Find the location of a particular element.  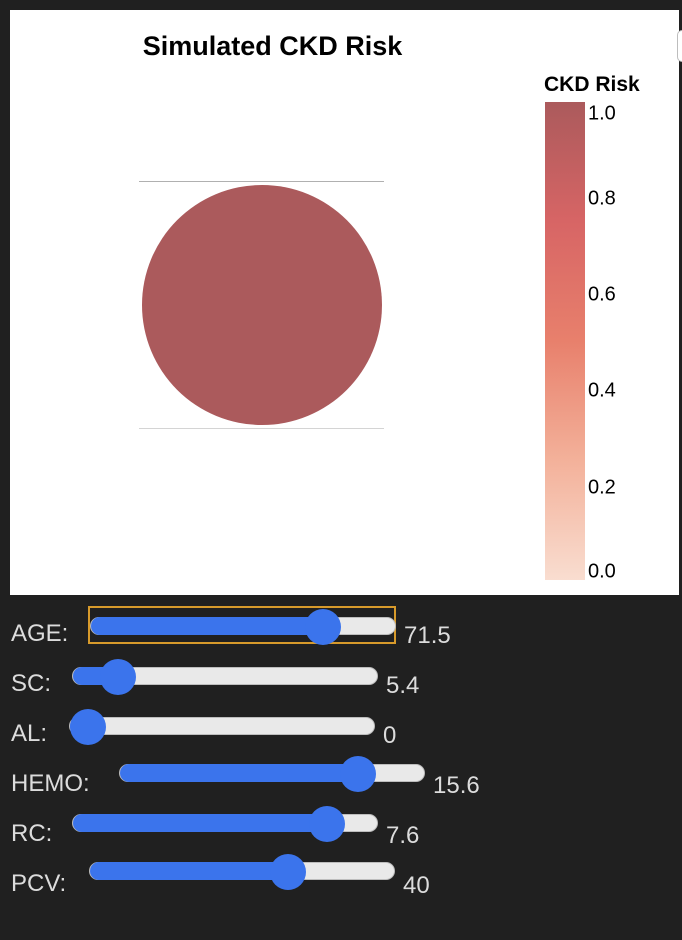

slider-label-age: AGE: is located at coordinates (40, 633).